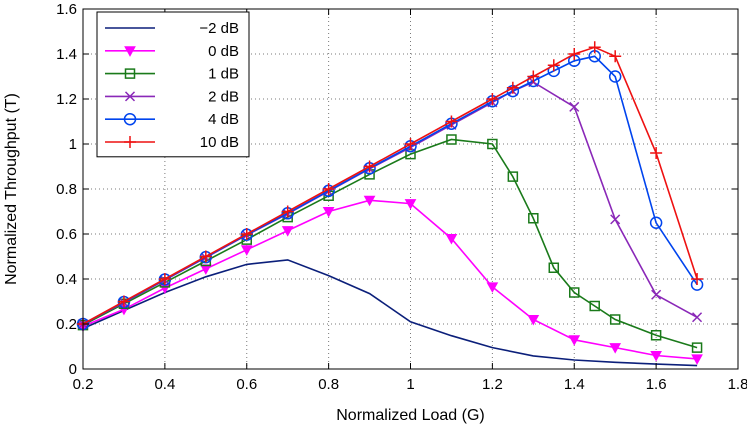  Describe the element at coordinates (172, 96) in the screenshot. I see `legend-item: 2 dB` at that location.